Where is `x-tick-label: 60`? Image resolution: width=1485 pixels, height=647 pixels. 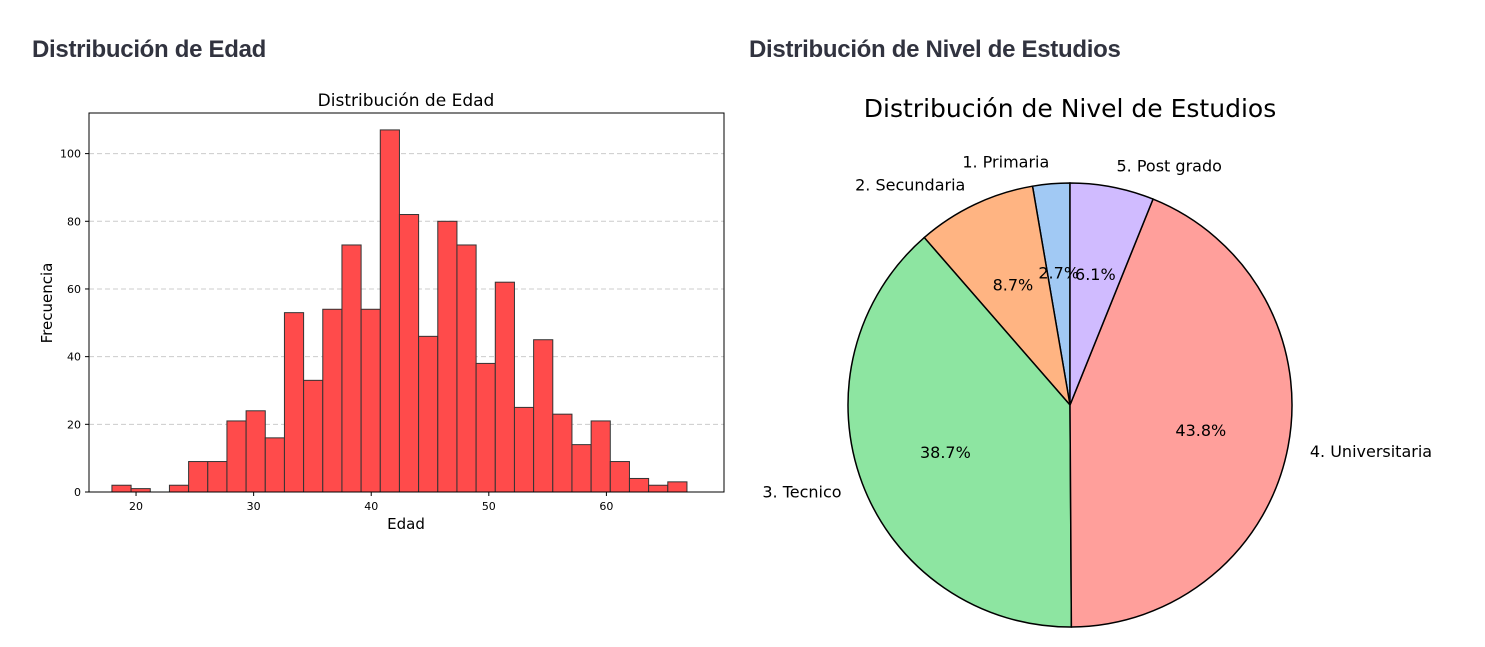 x-tick-label: 60 is located at coordinates (606, 506).